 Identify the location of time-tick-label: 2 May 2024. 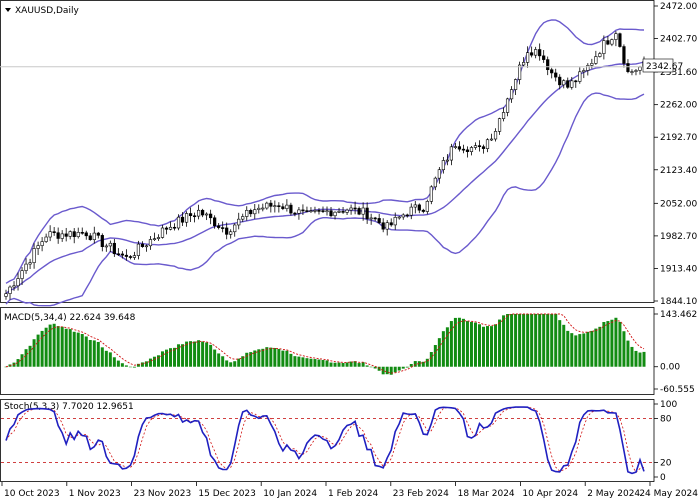
(613, 494).